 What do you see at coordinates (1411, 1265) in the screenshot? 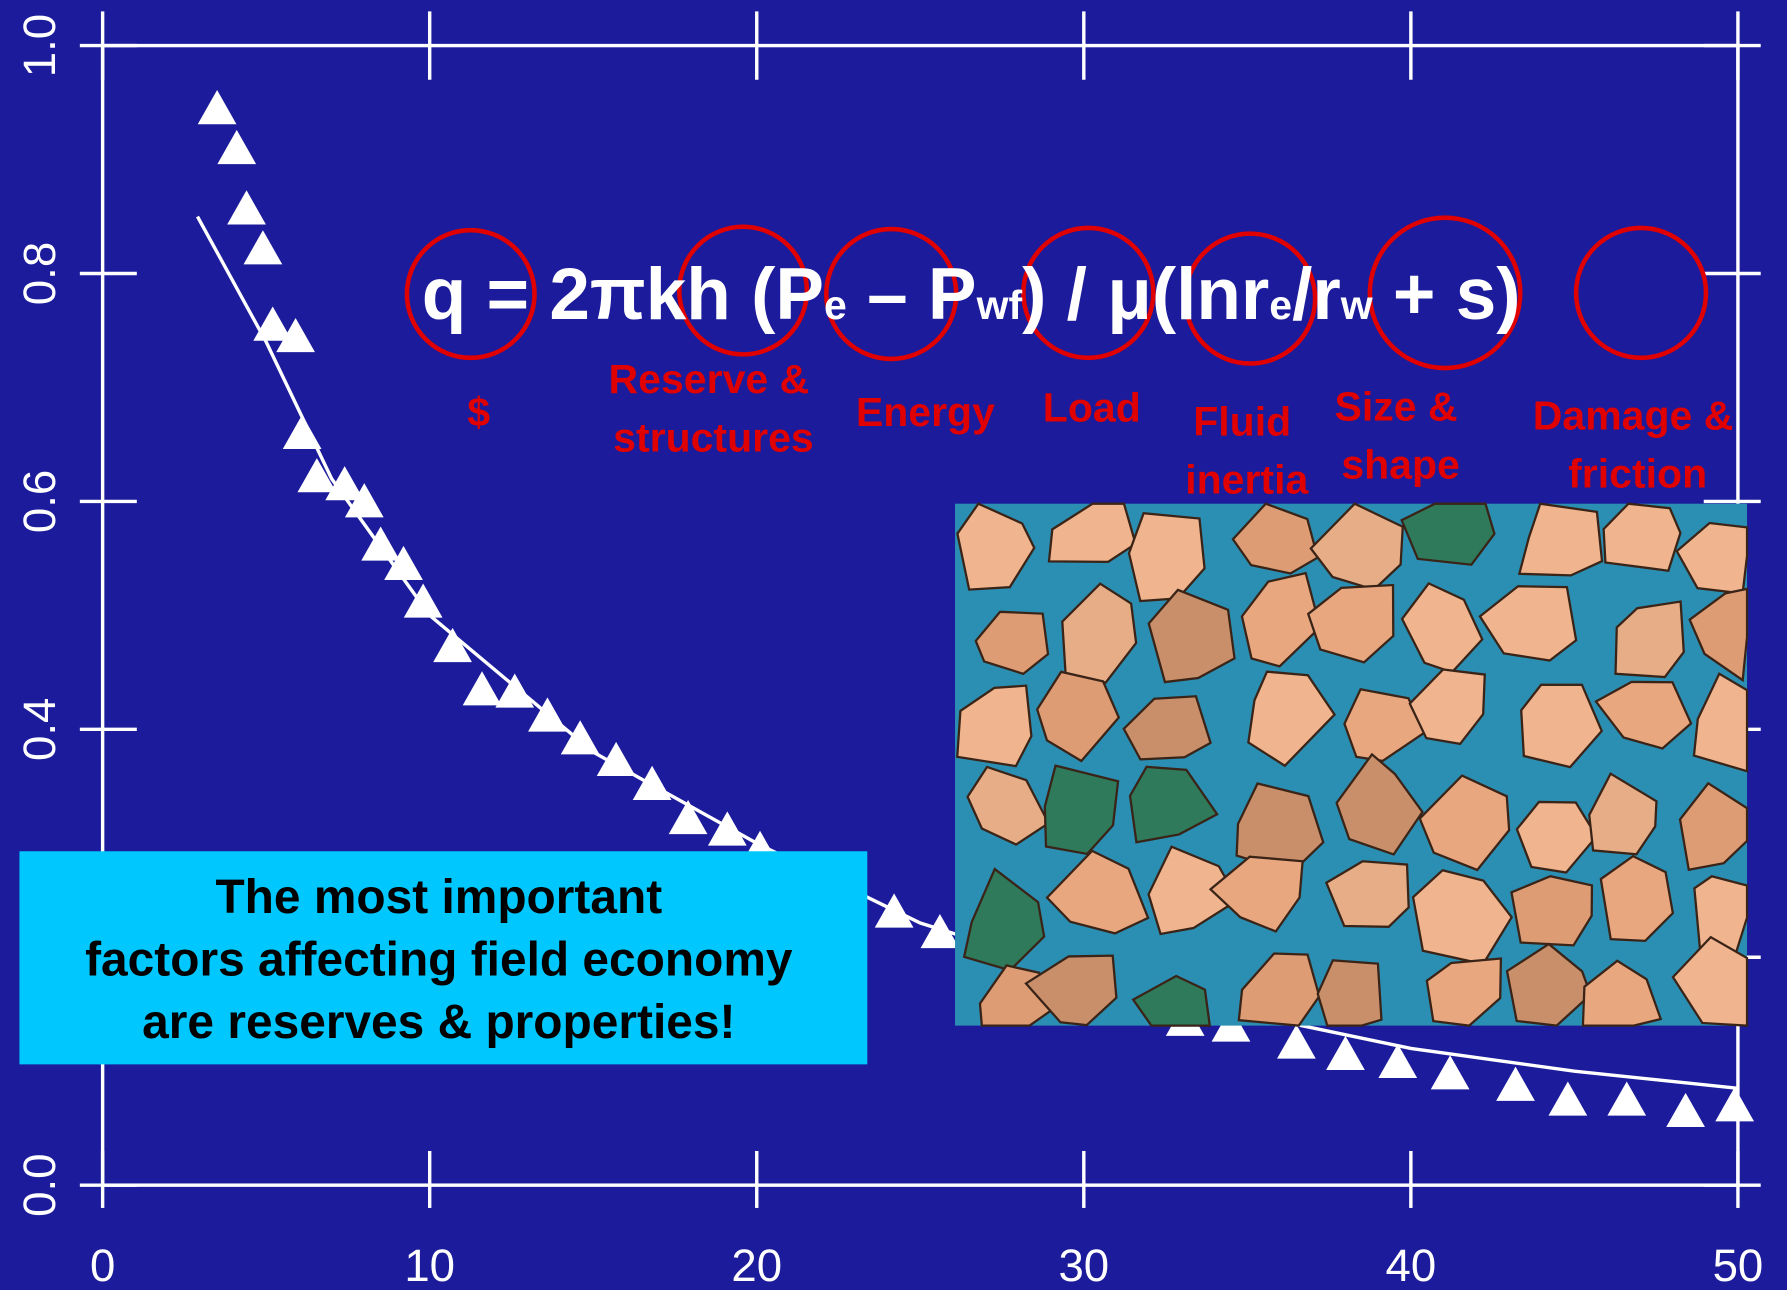
I see `x-tick-label: 40` at bounding box center [1411, 1265].